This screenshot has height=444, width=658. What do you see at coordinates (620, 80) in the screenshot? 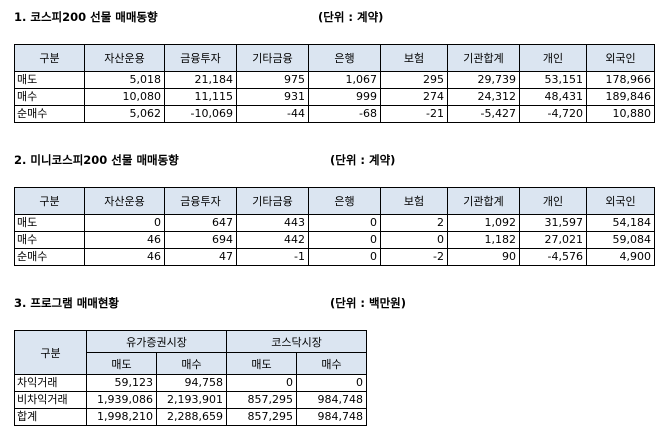
I see `table-cell: 178,966` at bounding box center [620, 80].